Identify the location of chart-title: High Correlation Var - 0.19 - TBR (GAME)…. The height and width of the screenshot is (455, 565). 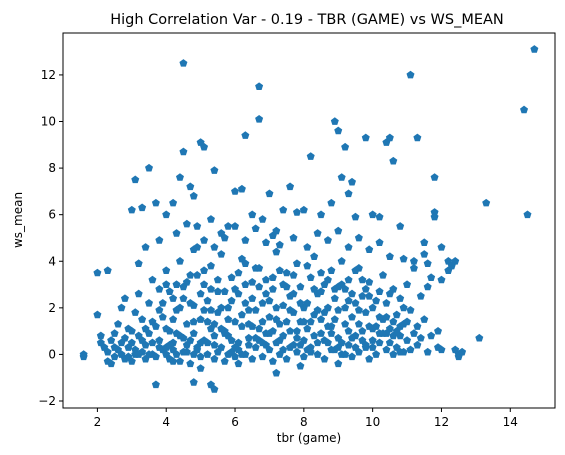
(307, 20).